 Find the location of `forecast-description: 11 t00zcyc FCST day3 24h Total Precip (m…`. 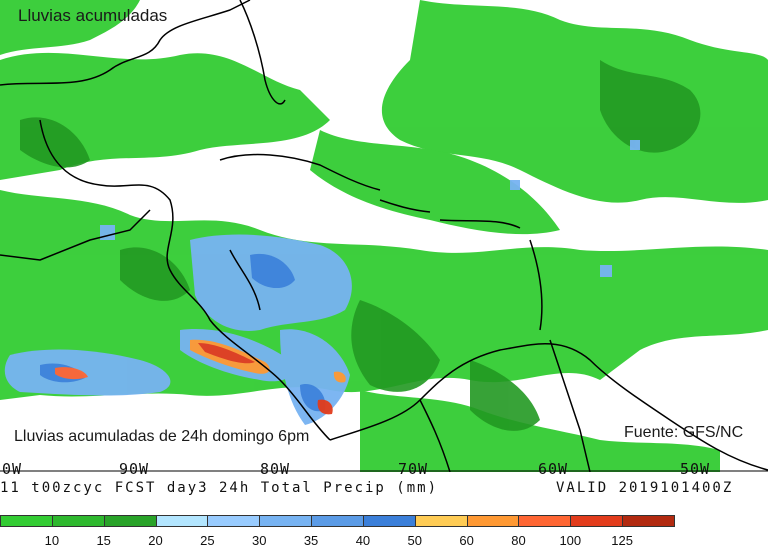

forecast-description: 11 t00zcyc FCST day3 24h Total Precip (m… is located at coordinates (219, 488).